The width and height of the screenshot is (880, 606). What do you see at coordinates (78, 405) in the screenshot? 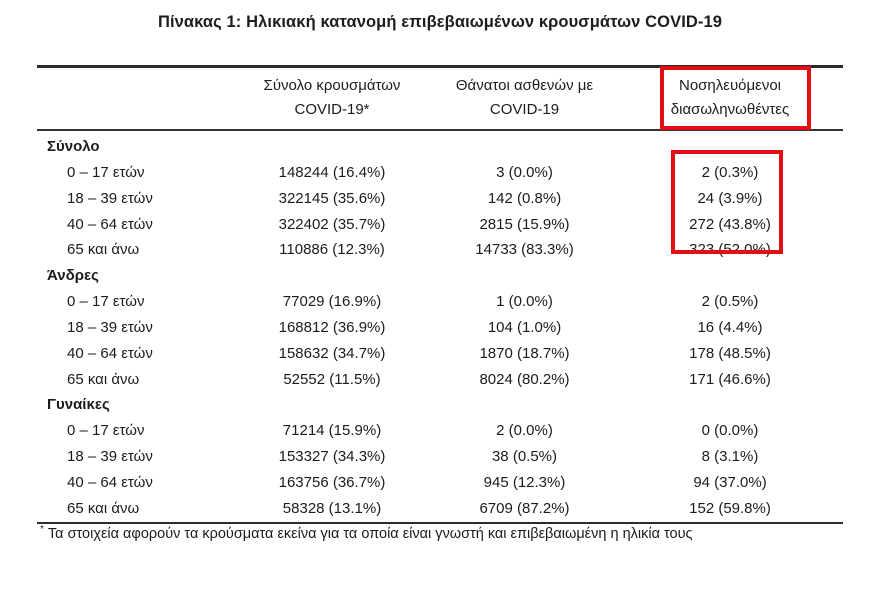
I see `section-label: Γυναίκες` at bounding box center [78, 405].